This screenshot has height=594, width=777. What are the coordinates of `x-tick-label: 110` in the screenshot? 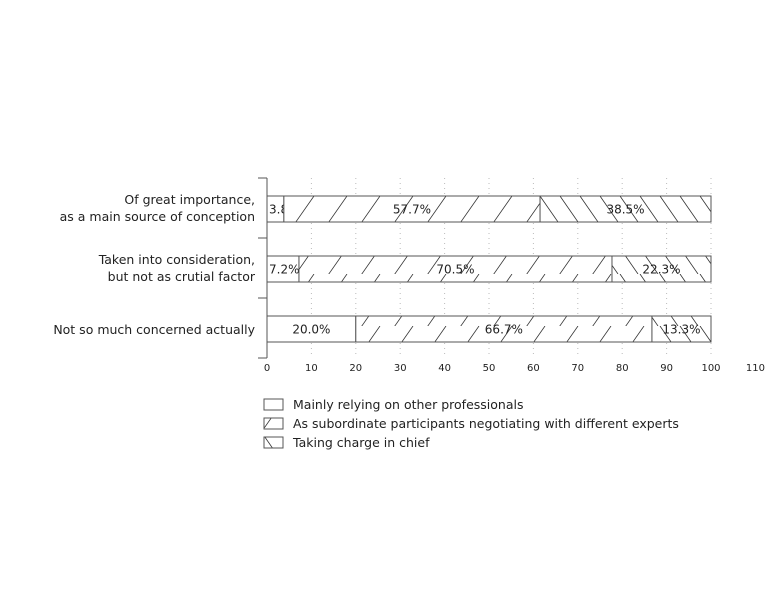 It's located at (755, 368).